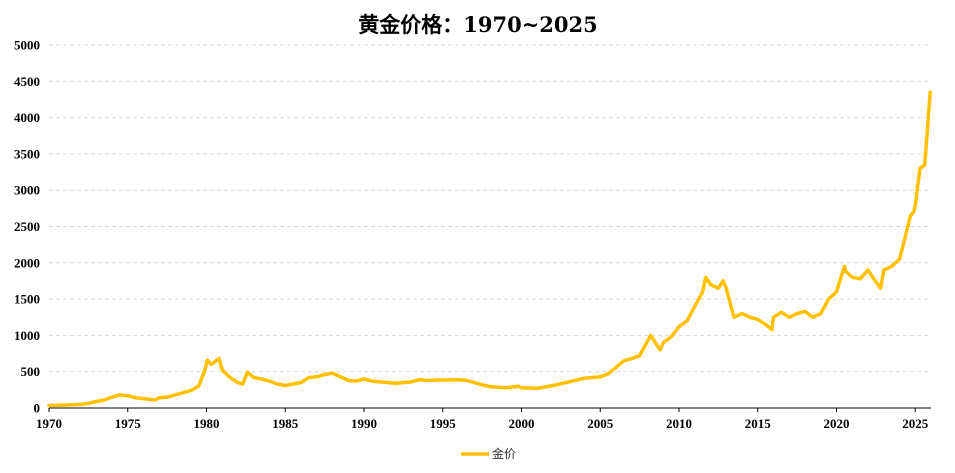 Image resolution: width=955 pixels, height=473 pixels. What do you see at coordinates (27, 190) in the screenshot?
I see `y-tick-label: 3000` at bounding box center [27, 190].